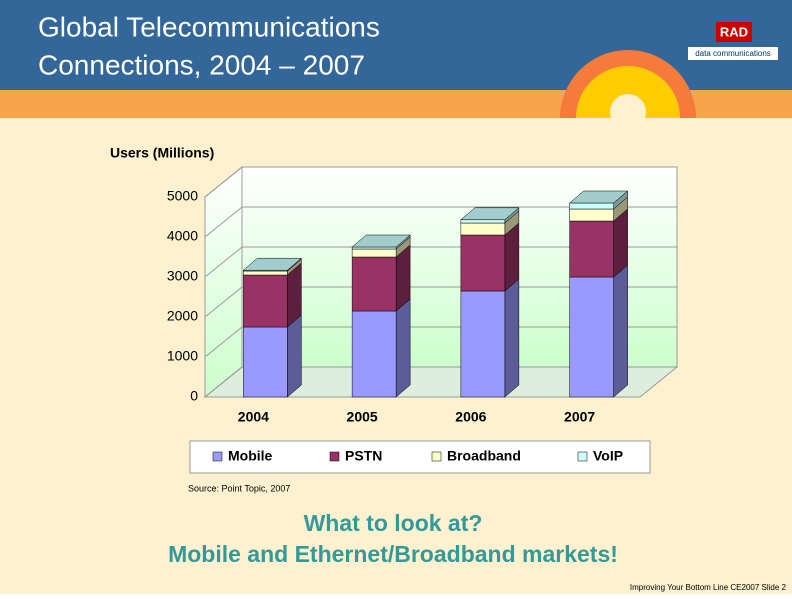 The image size is (792, 599). What do you see at coordinates (393, 554) in the screenshot?
I see `headline: Mobile and Ethernet/Broadband markets!` at bounding box center [393, 554].